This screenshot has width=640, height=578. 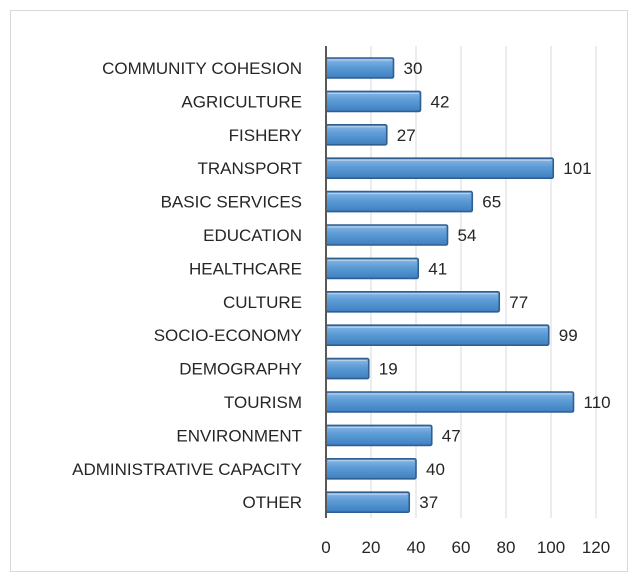 What do you see at coordinates (371, 547) in the screenshot?
I see `x-tick-label: 20` at bounding box center [371, 547].